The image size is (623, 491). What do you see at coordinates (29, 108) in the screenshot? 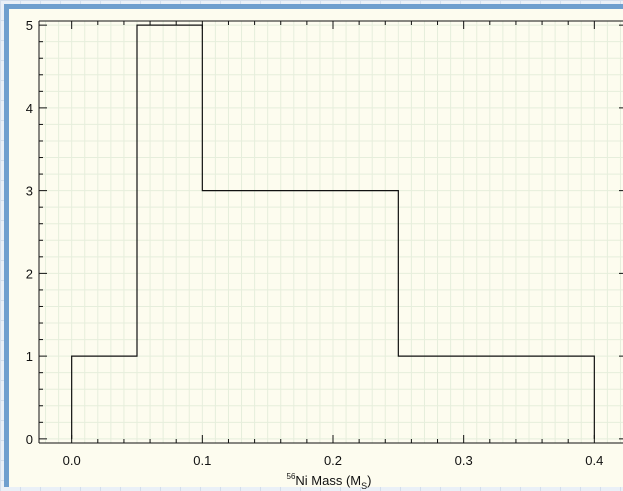
I see `y-tick-label: 4` at bounding box center [29, 108].